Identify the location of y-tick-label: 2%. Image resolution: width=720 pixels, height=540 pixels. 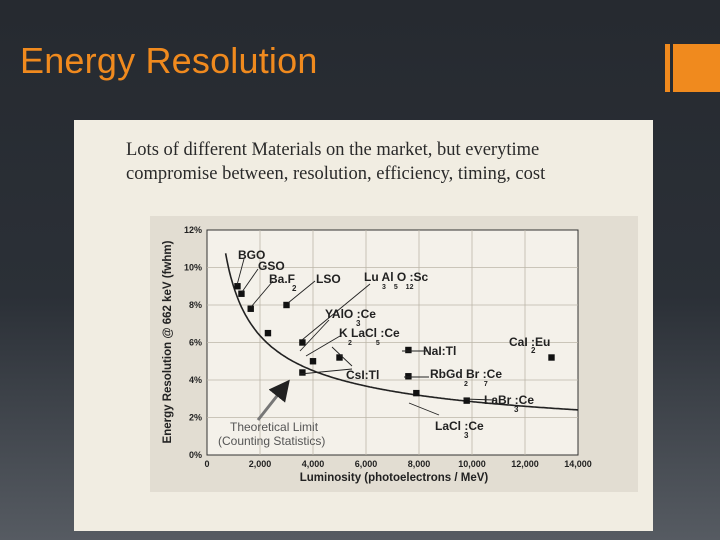
(195, 418).